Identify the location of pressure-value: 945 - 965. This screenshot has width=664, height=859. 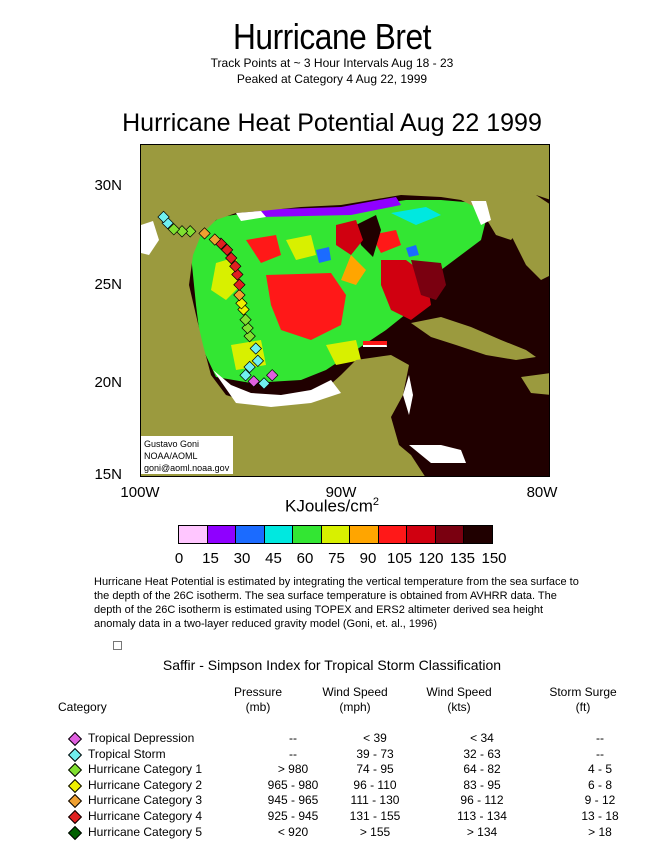
(293, 800).